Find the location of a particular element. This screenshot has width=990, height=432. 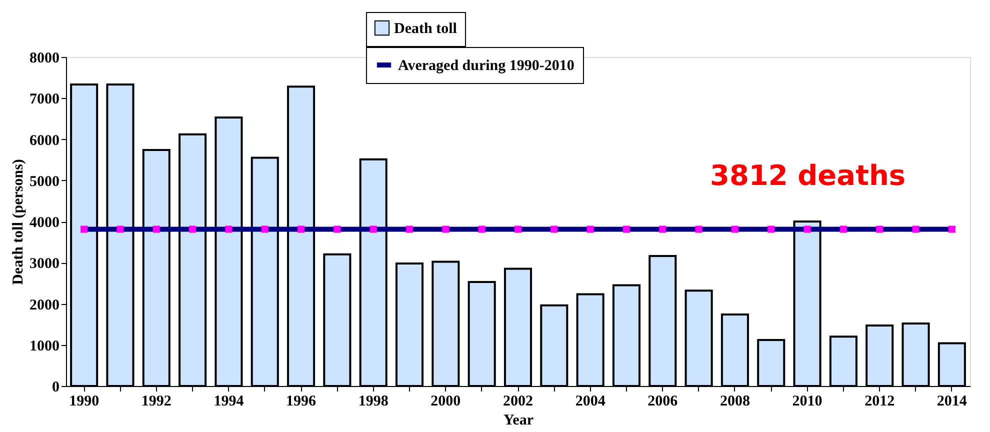

legend-label: Death toll is located at coordinates (425, 29).